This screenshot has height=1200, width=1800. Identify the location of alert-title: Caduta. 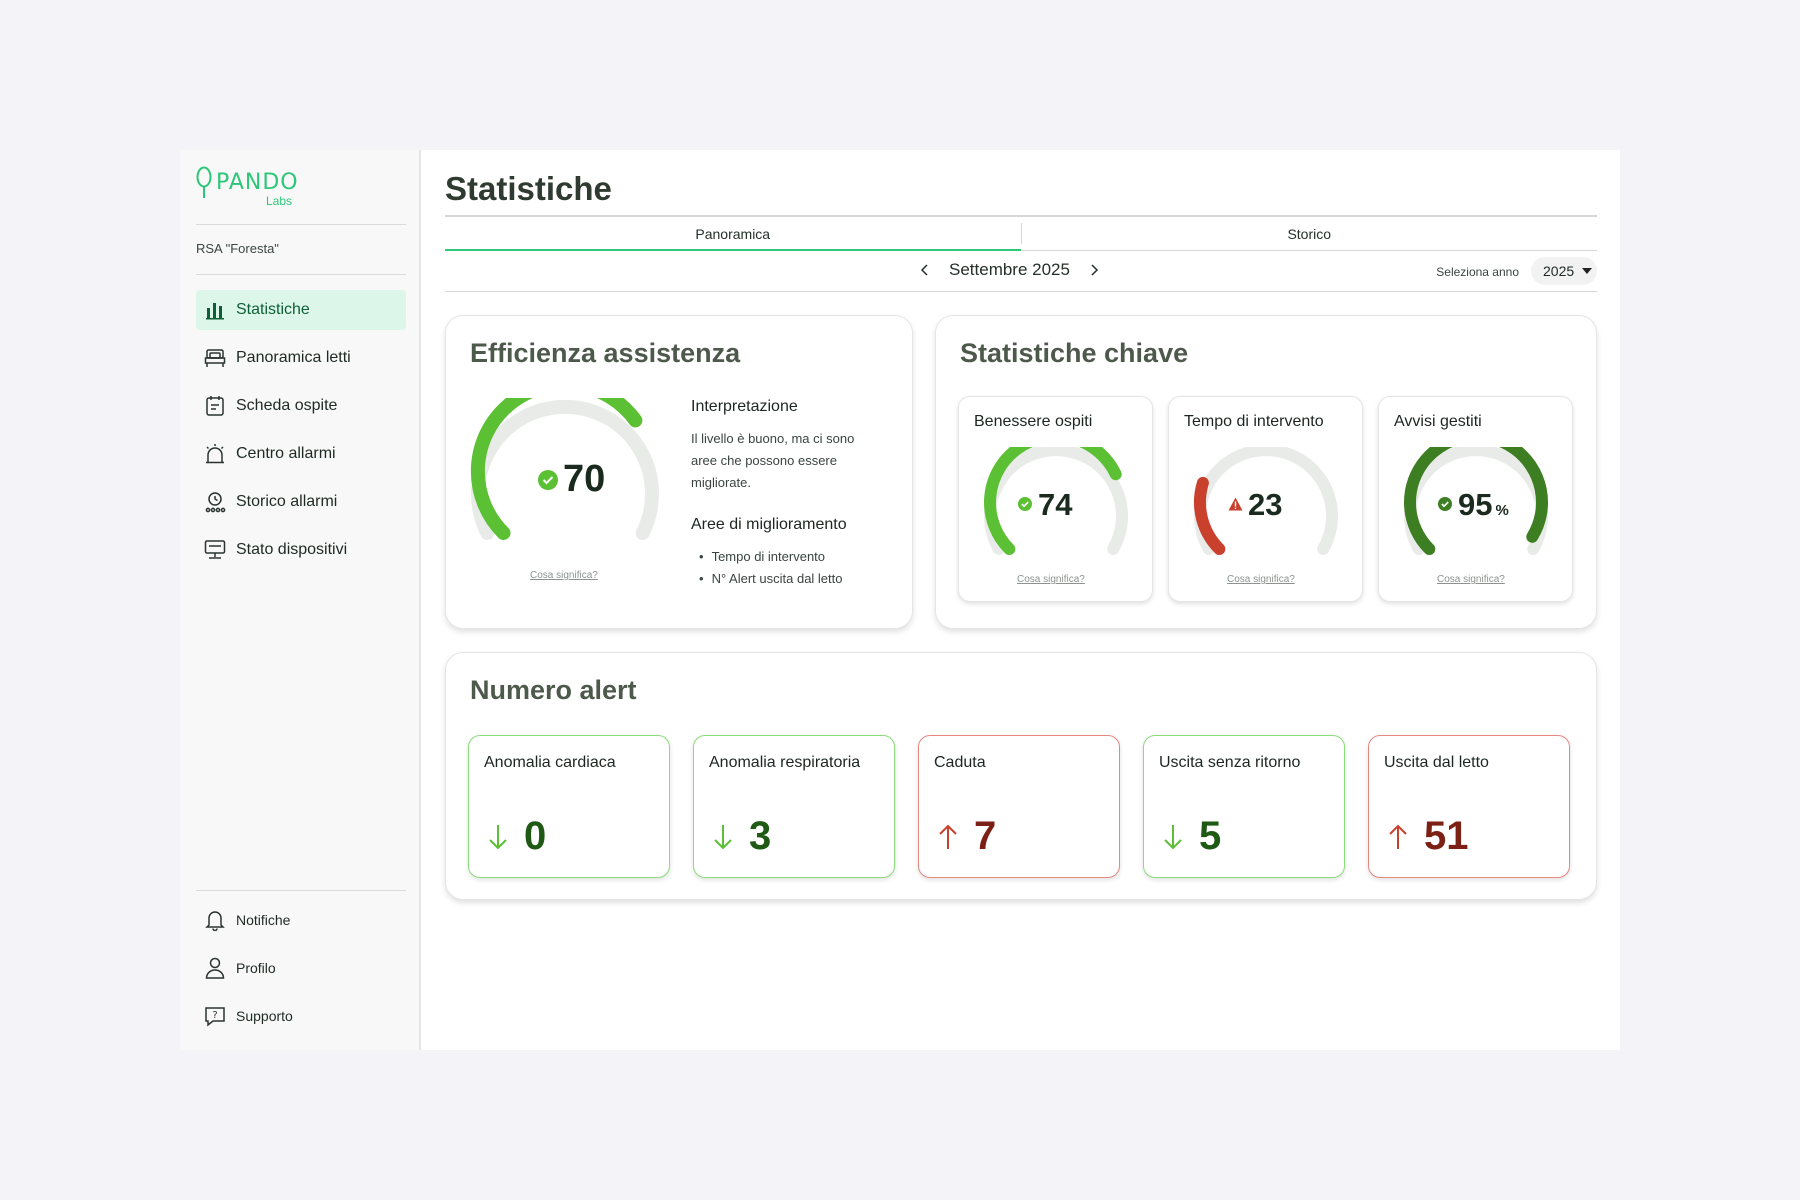
(960, 762).